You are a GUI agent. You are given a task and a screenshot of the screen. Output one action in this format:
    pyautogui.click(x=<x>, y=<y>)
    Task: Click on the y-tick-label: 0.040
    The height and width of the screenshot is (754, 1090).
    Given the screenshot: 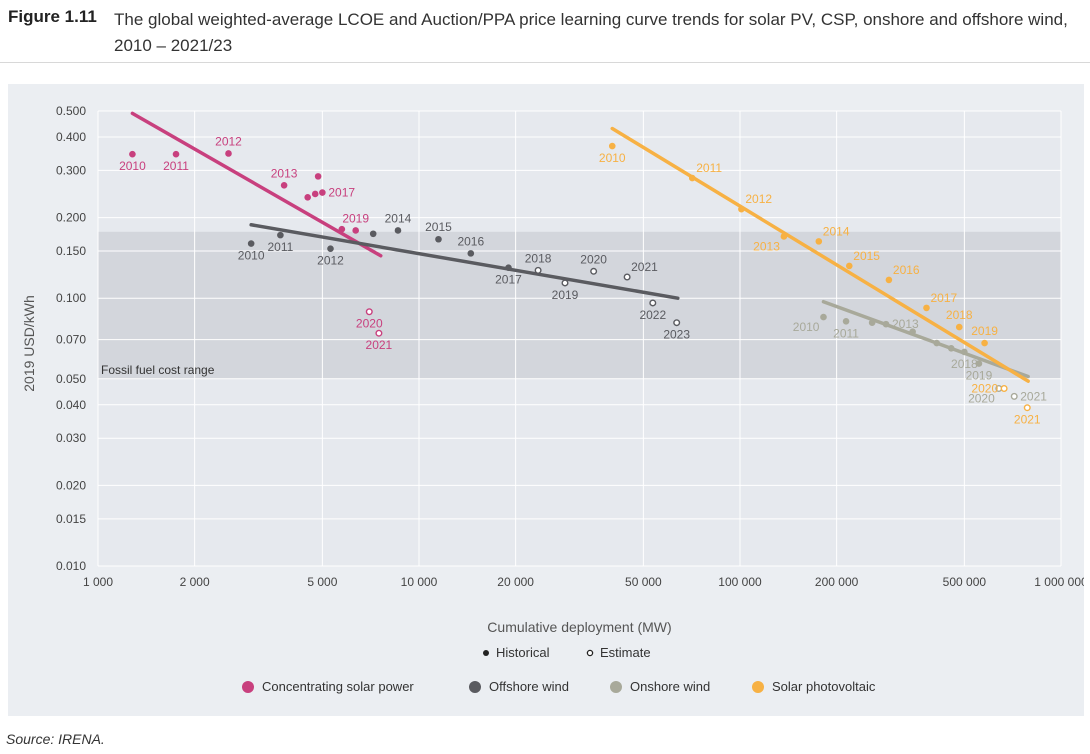 What is the action you would take?
    pyautogui.click(x=71, y=405)
    